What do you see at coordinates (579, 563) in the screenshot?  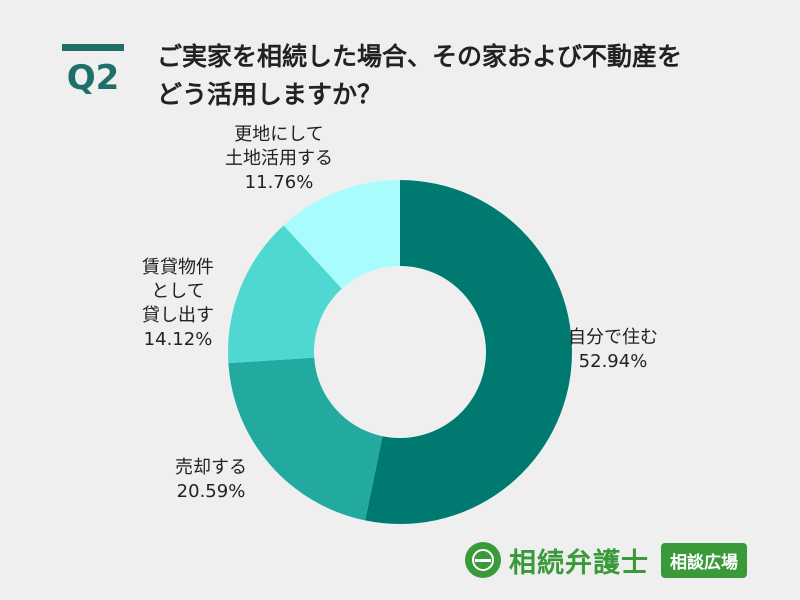 I see `brand-name: 相続弁護士` at bounding box center [579, 563].